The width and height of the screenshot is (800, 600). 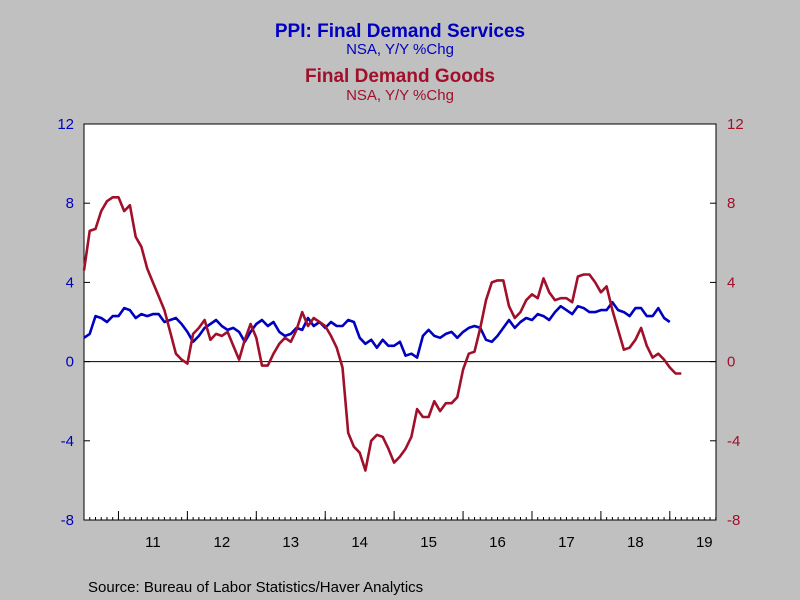 I want to click on x-tick-label: 15, so click(x=428, y=542).